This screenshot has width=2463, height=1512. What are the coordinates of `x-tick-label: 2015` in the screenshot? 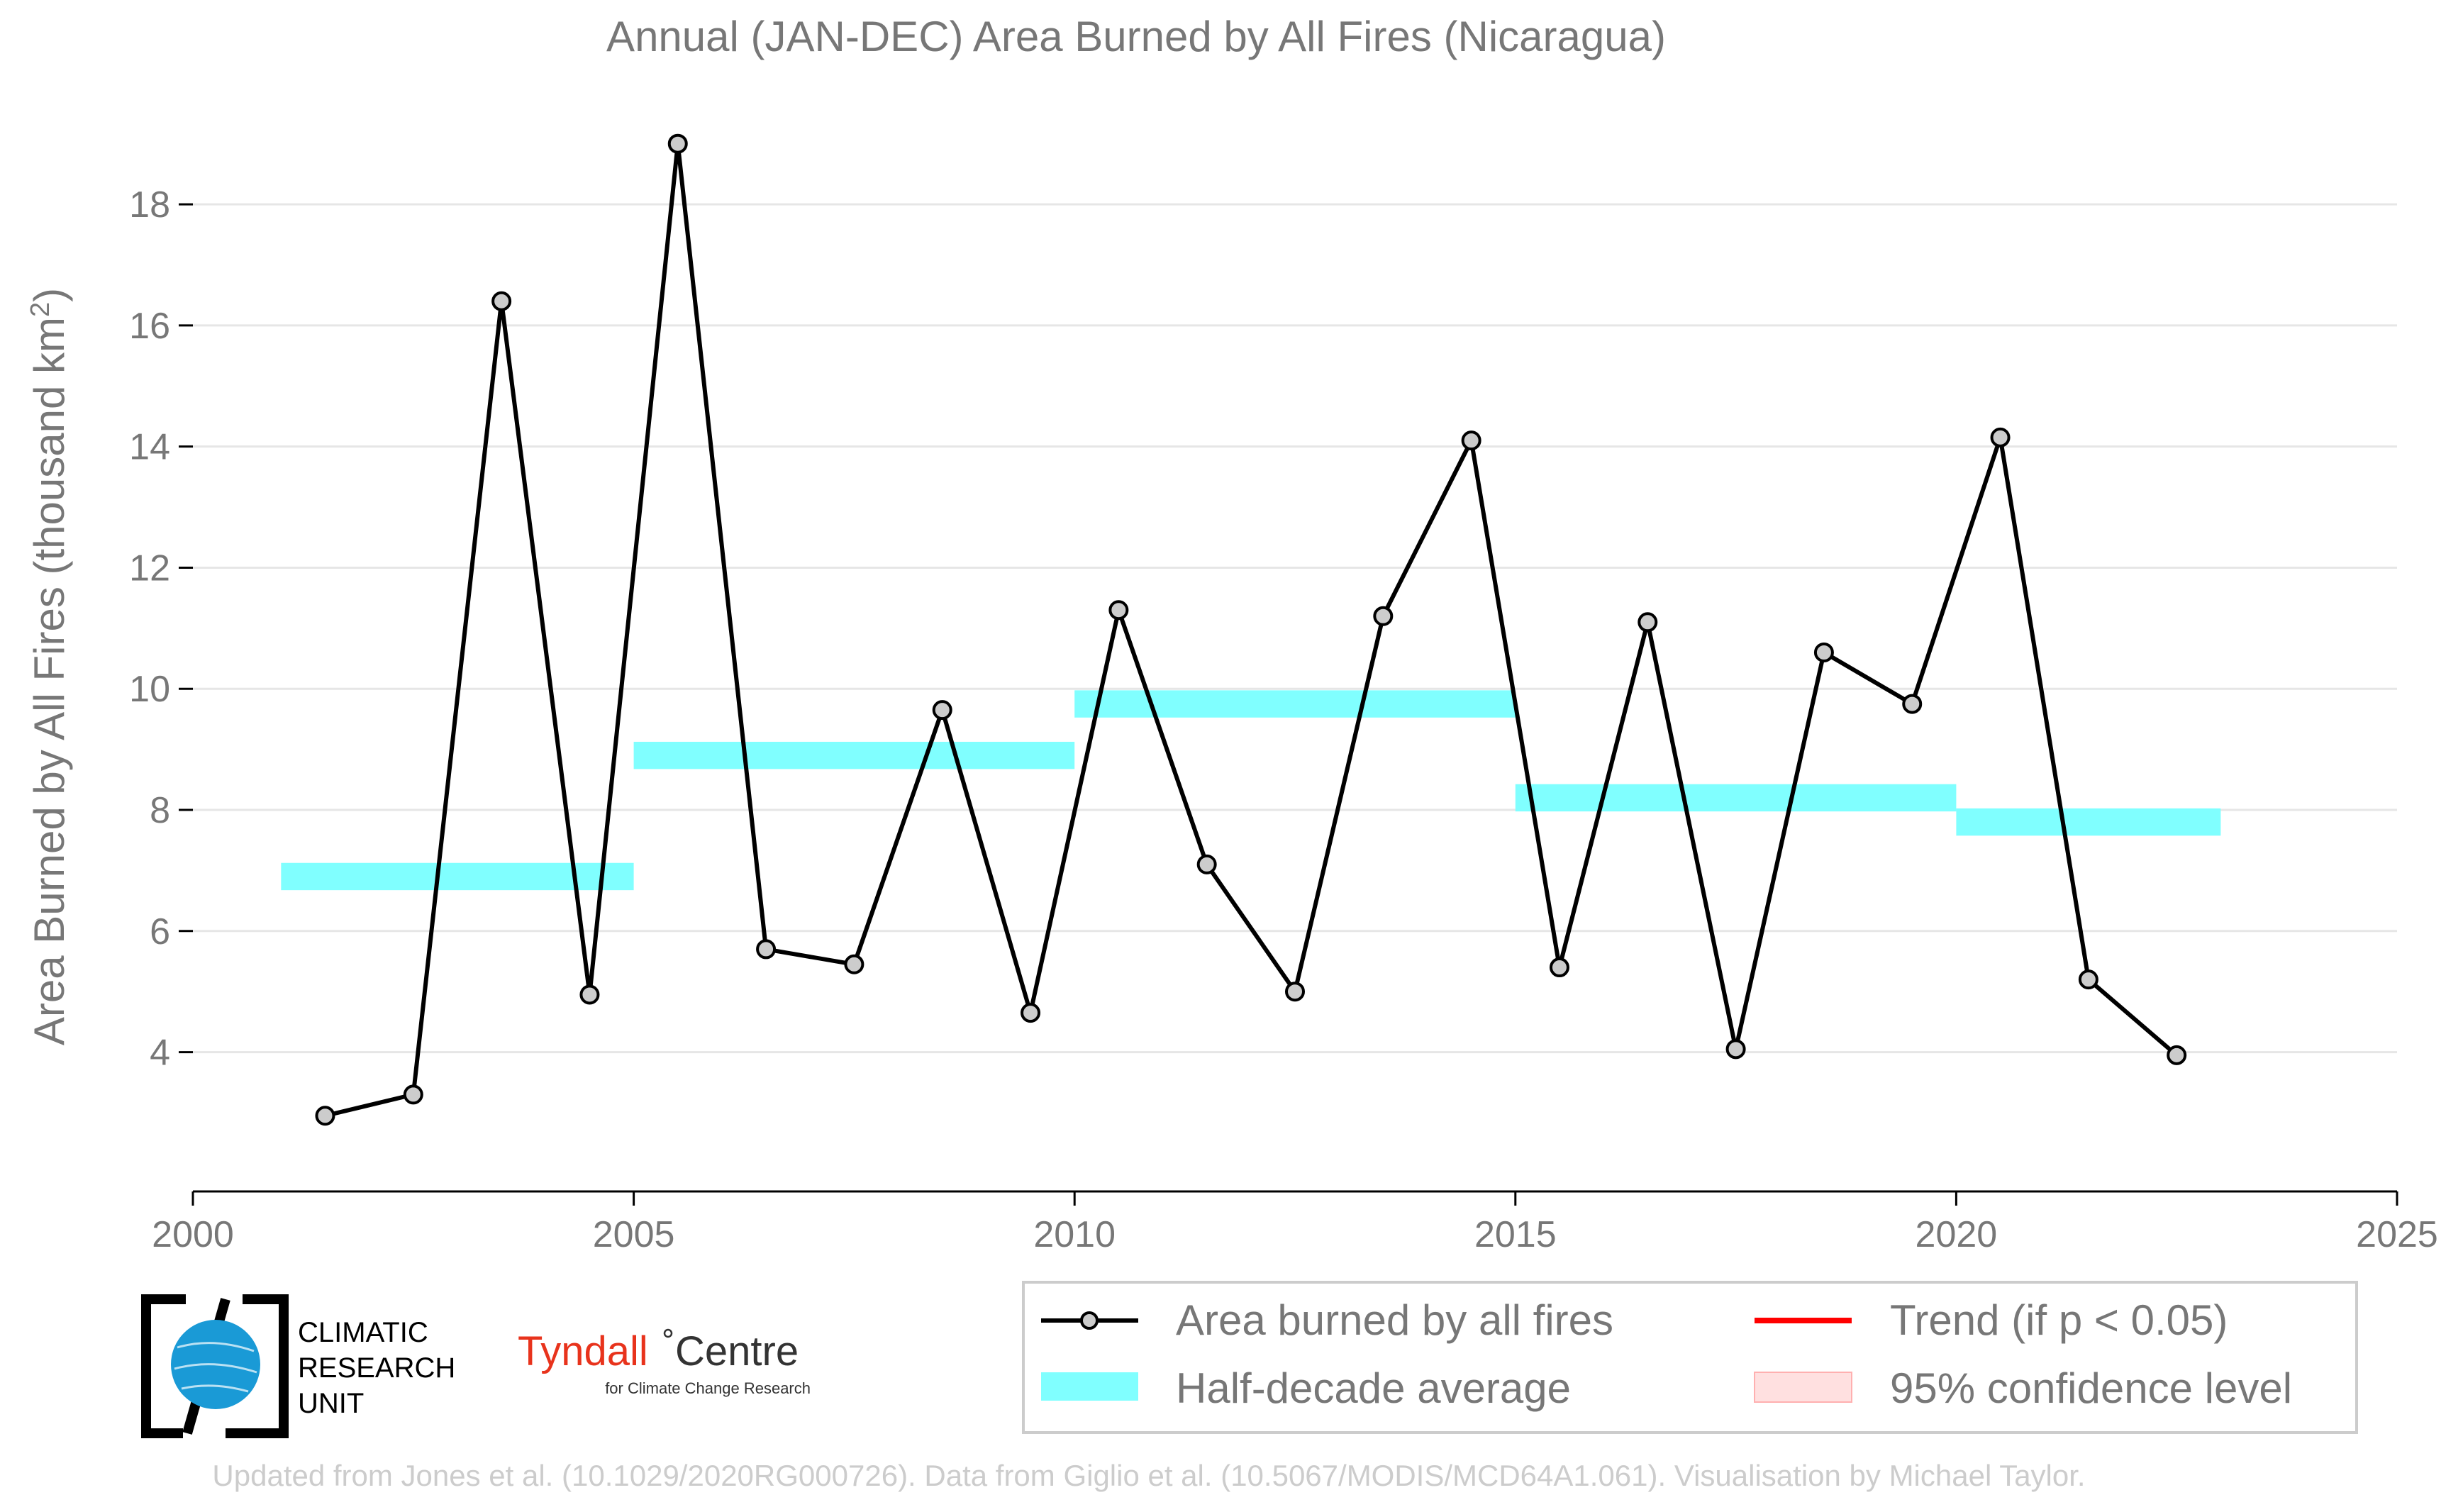 It's located at (1516, 1234).